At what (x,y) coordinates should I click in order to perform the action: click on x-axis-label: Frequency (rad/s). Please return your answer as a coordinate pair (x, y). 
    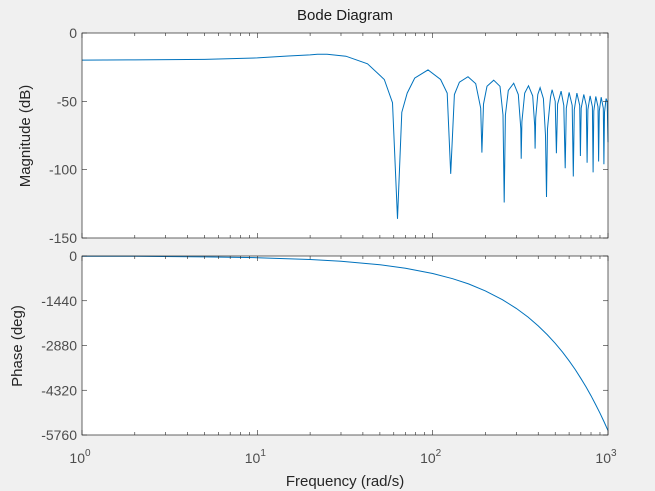
    Looking at the image, I should click on (345, 481).